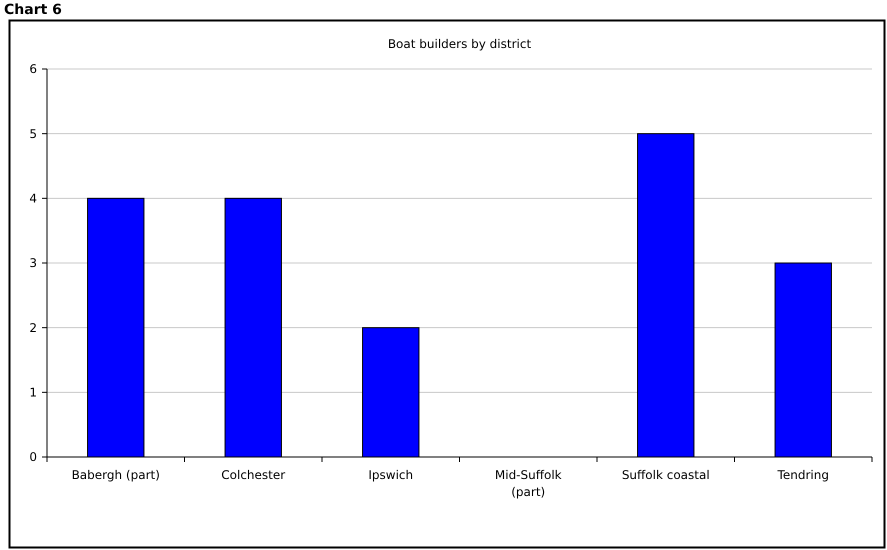  Describe the element at coordinates (253, 475) in the screenshot. I see `x-tick-label: Colchester` at that location.